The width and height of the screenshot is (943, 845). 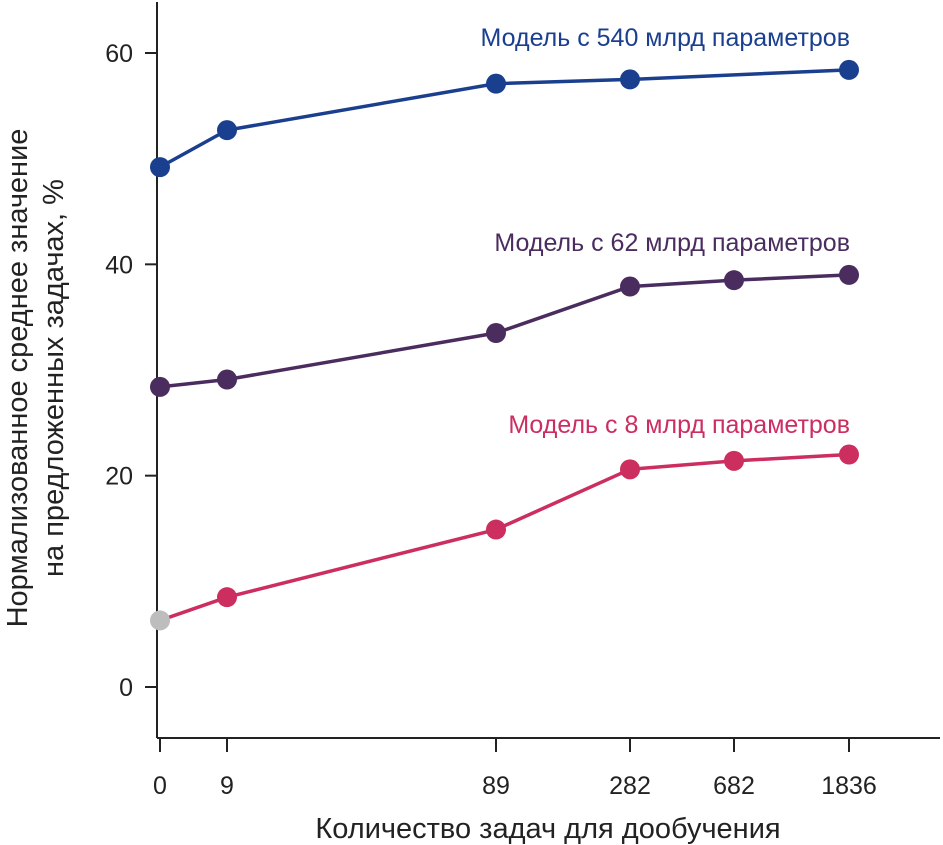 I want to click on x-axis-title: Количество задач для дообучения, so click(x=547, y=829).